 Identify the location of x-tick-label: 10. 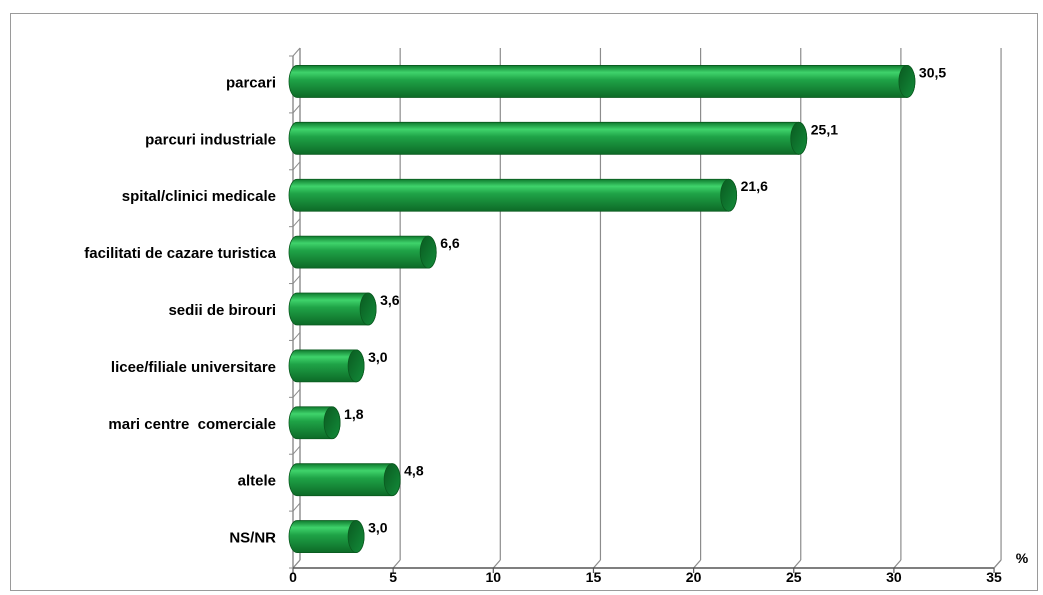
(494, 577).